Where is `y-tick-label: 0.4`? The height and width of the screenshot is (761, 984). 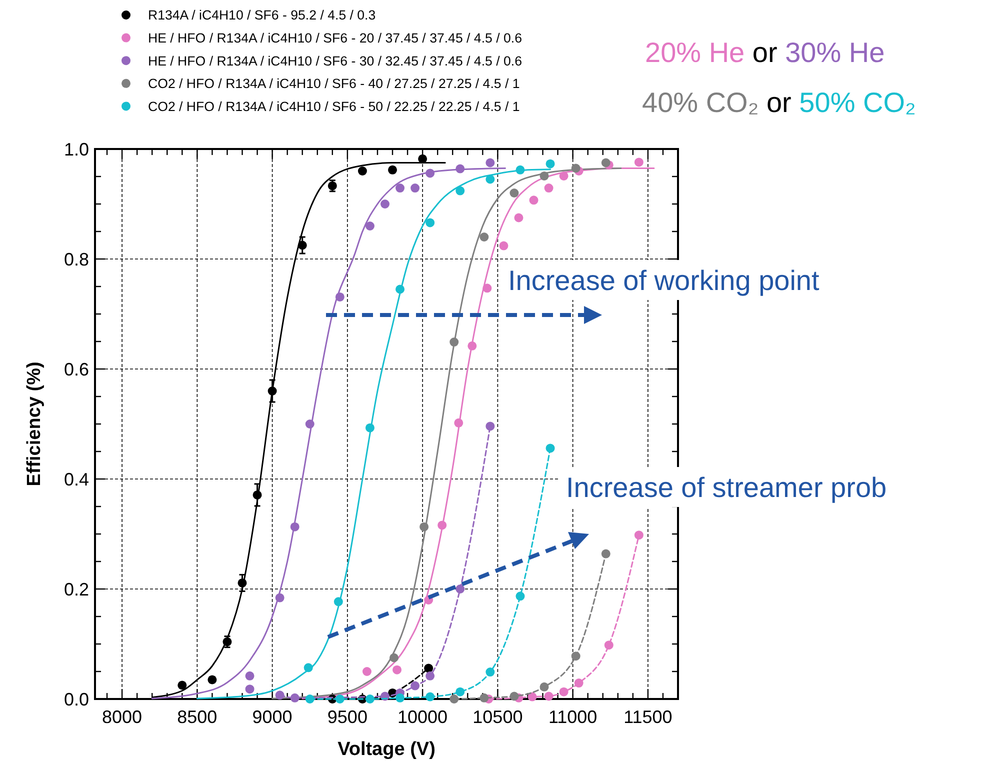
y-tick-label: 0.4 is located at coordinates (76, 479).